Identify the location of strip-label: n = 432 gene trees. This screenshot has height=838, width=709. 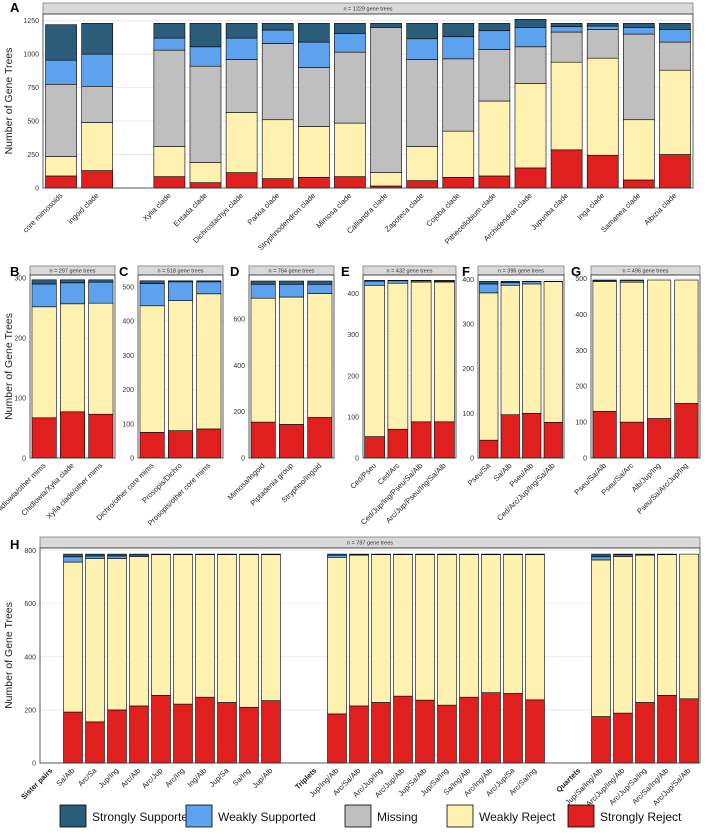
(409, 272).